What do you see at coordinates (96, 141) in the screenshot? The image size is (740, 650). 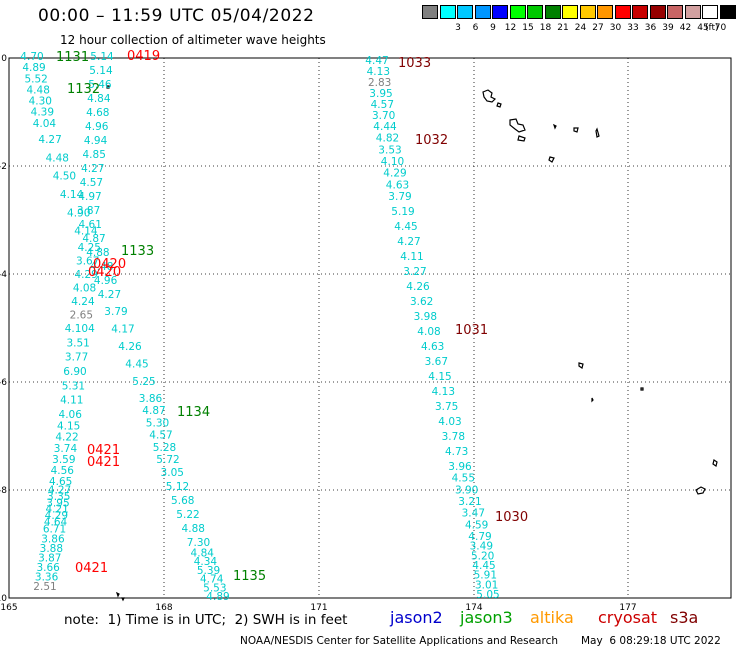 I see `swh-value: 4.94` at bounding box center [96, 141].